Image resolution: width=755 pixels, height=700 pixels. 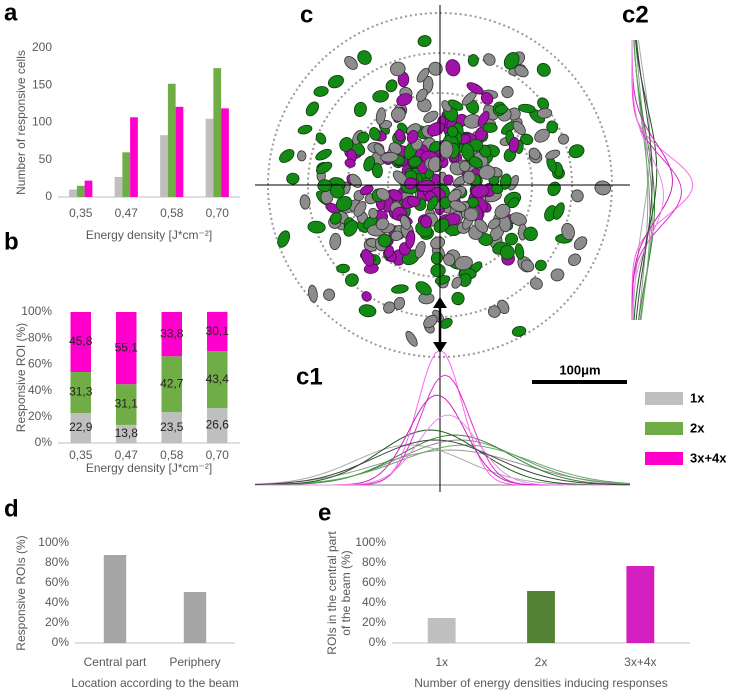 I want to click on value-label: 13,8, so click(x=127, y=433).